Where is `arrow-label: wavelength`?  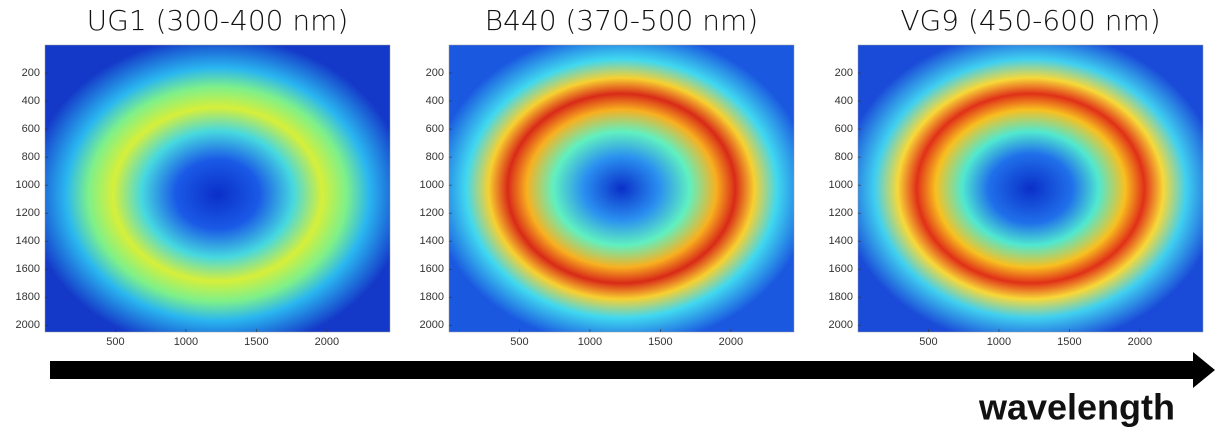
arrow-label: wavelength is located at coordinates (1076, 407).